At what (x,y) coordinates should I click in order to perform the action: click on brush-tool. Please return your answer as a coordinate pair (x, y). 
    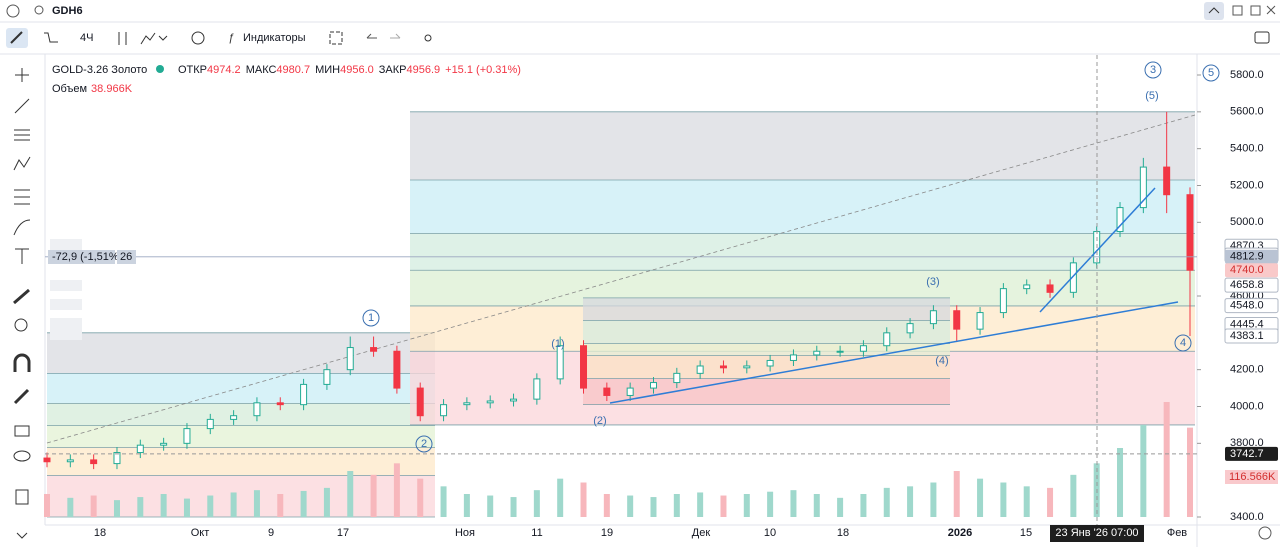
    Looking at the image, I should click on (22, 227).